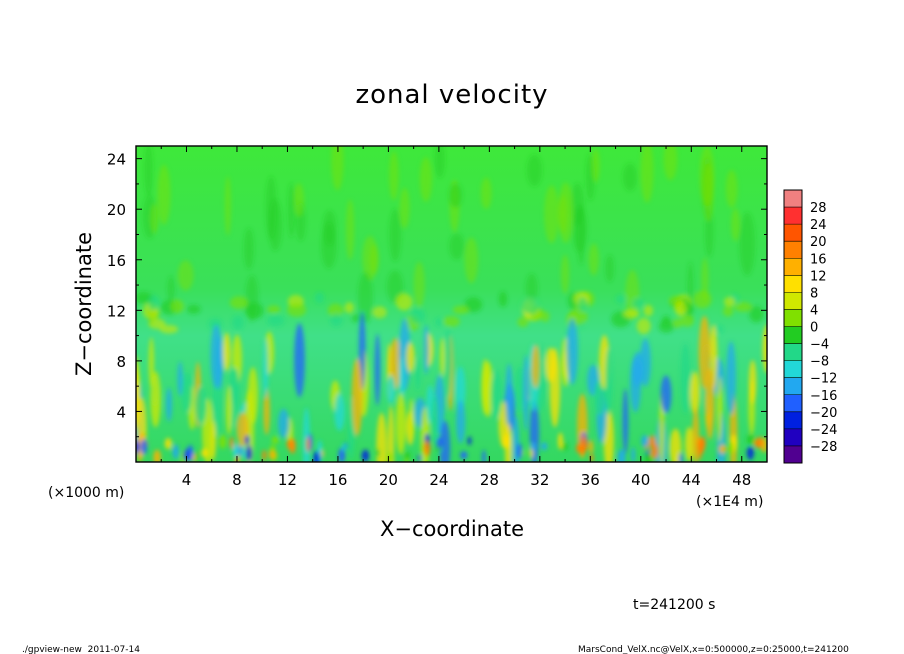 This screenshot has height=654, width=904. I want to click on x-tick-label: 36, so click(590, 480).